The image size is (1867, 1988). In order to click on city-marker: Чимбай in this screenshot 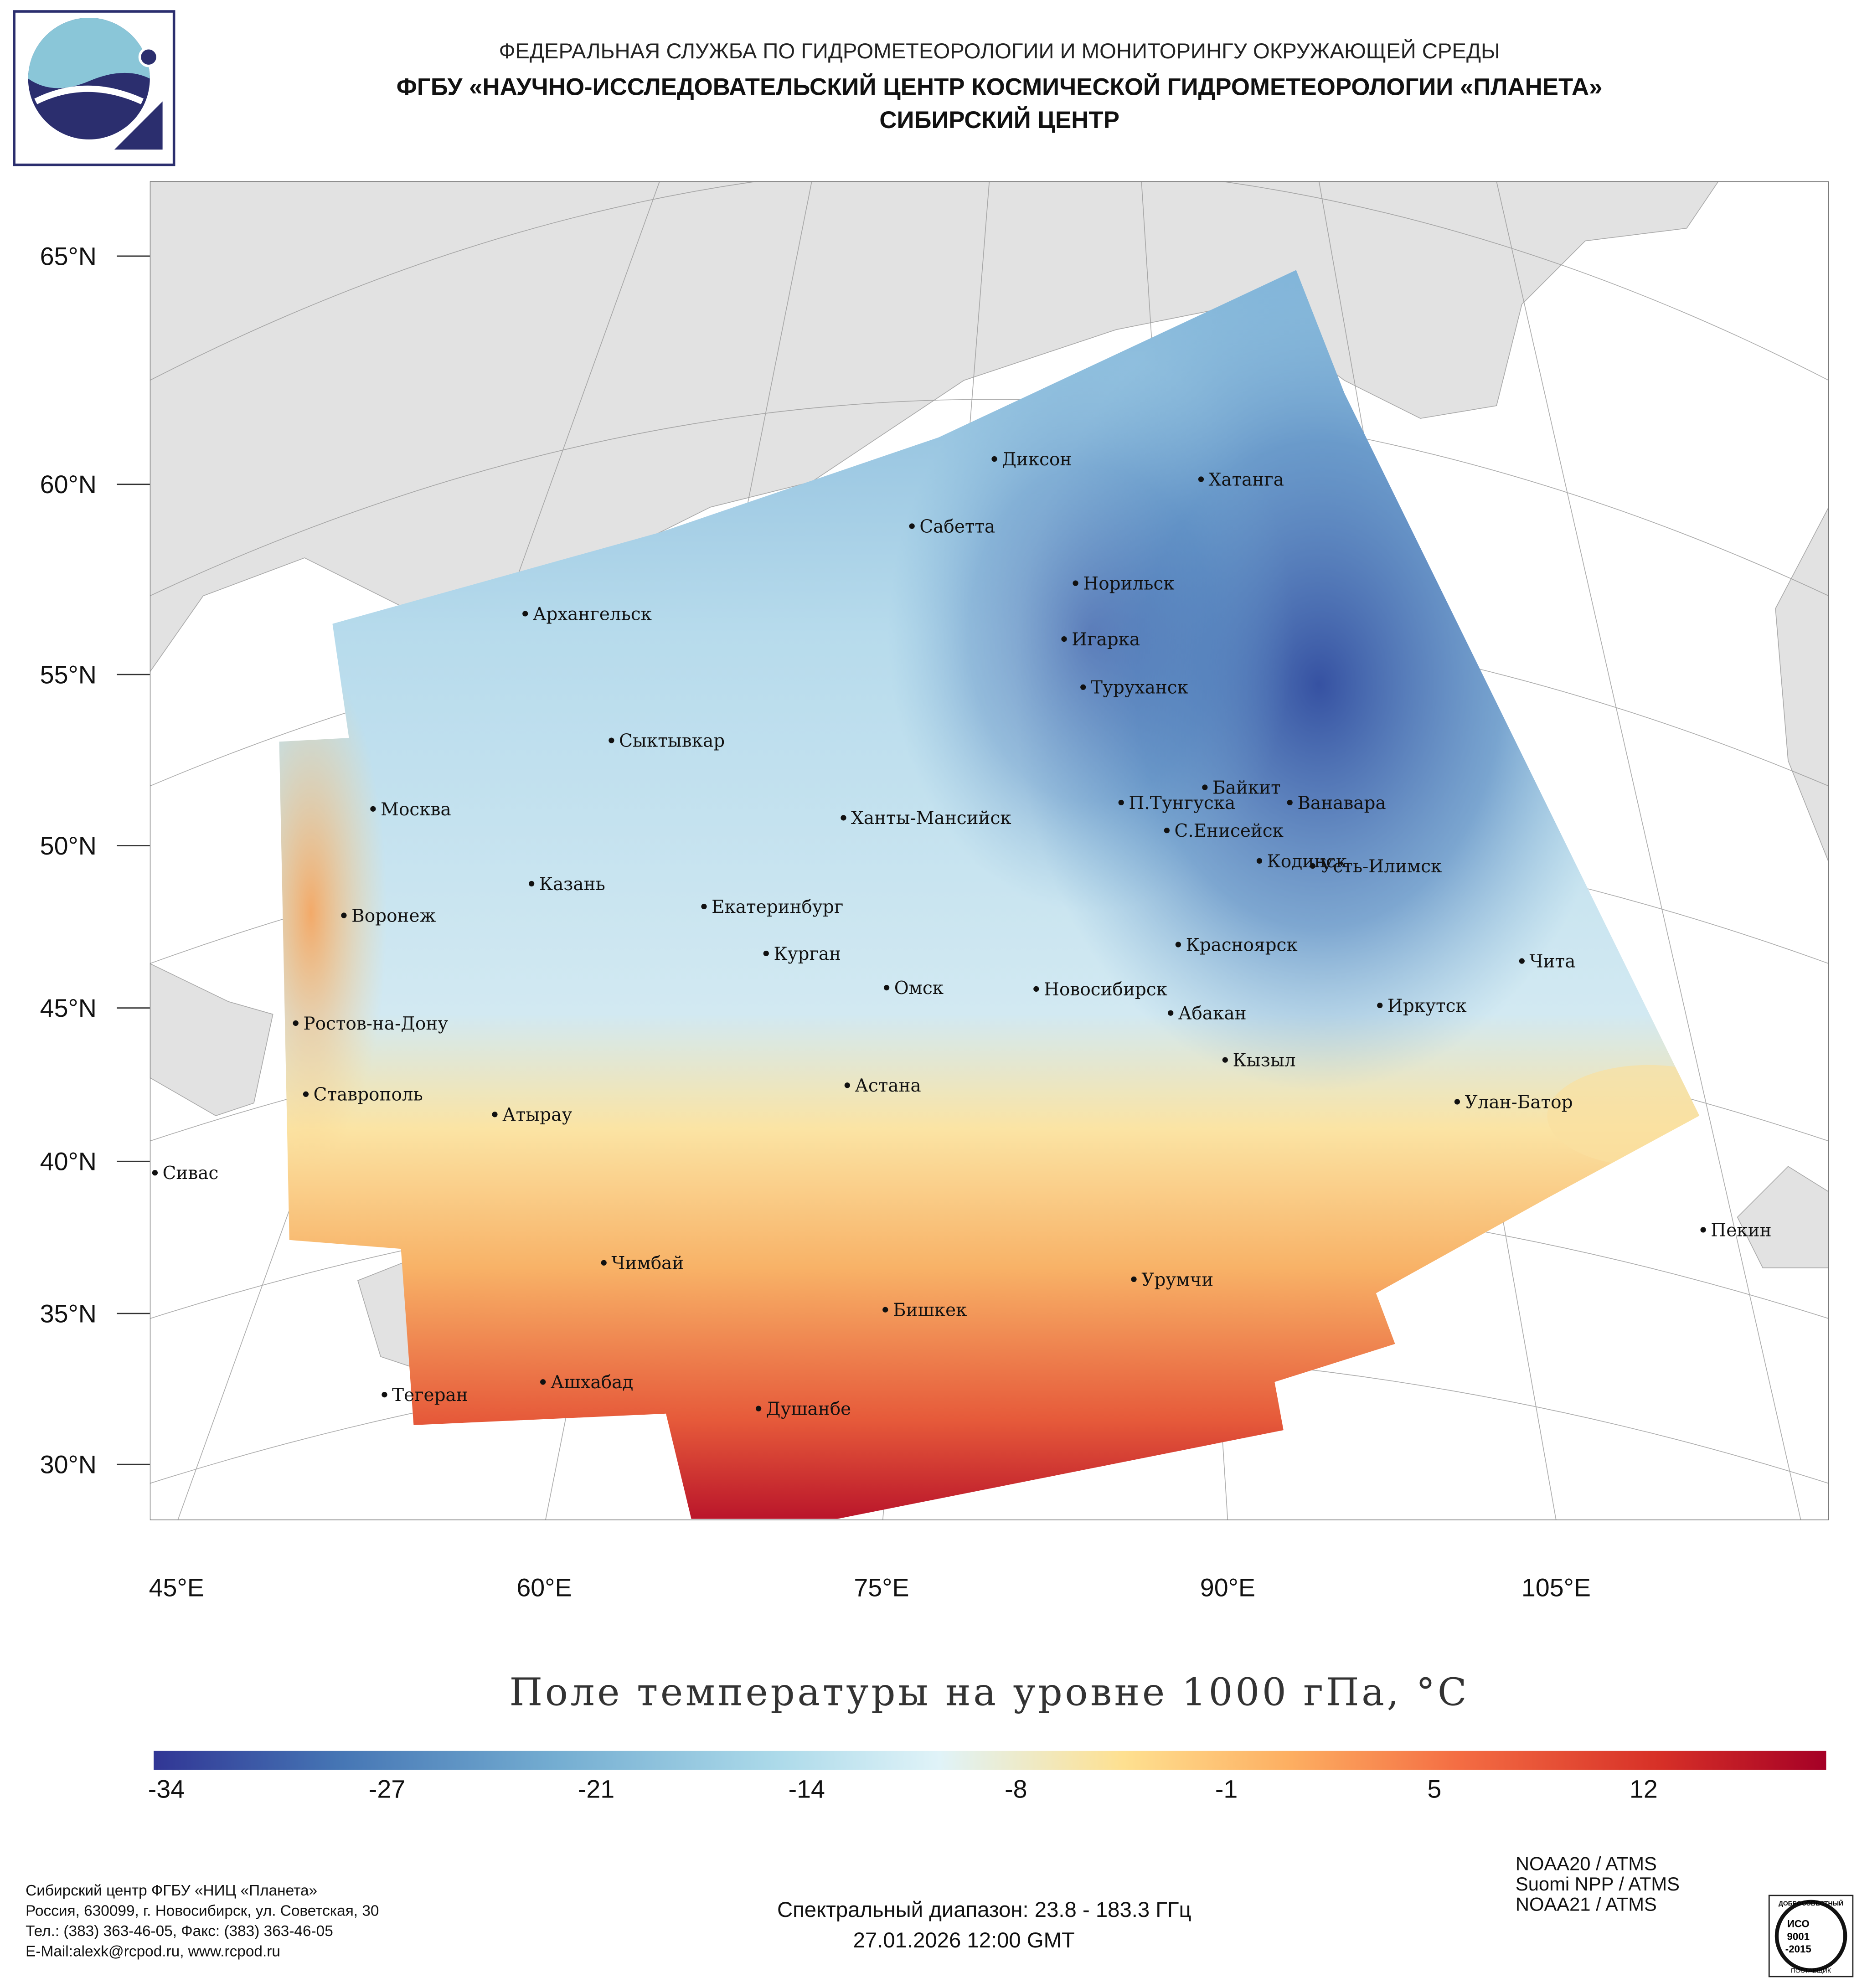, I will do `click(642, 1264)`.